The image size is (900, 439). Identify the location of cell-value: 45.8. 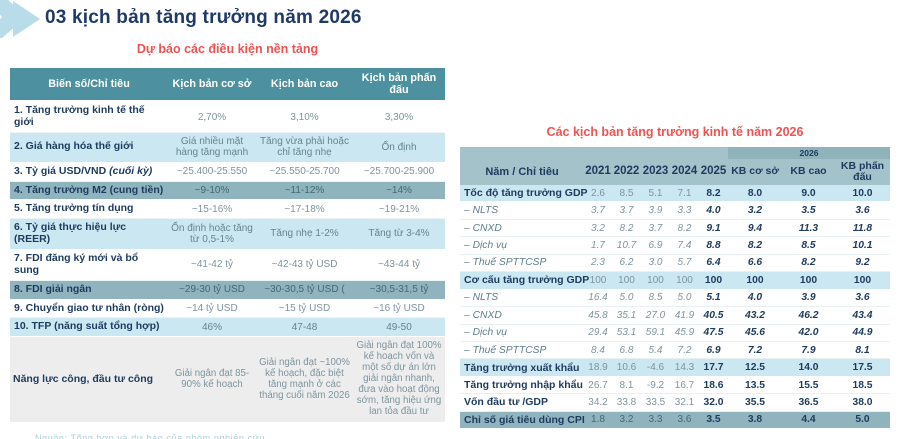
(598, 315).